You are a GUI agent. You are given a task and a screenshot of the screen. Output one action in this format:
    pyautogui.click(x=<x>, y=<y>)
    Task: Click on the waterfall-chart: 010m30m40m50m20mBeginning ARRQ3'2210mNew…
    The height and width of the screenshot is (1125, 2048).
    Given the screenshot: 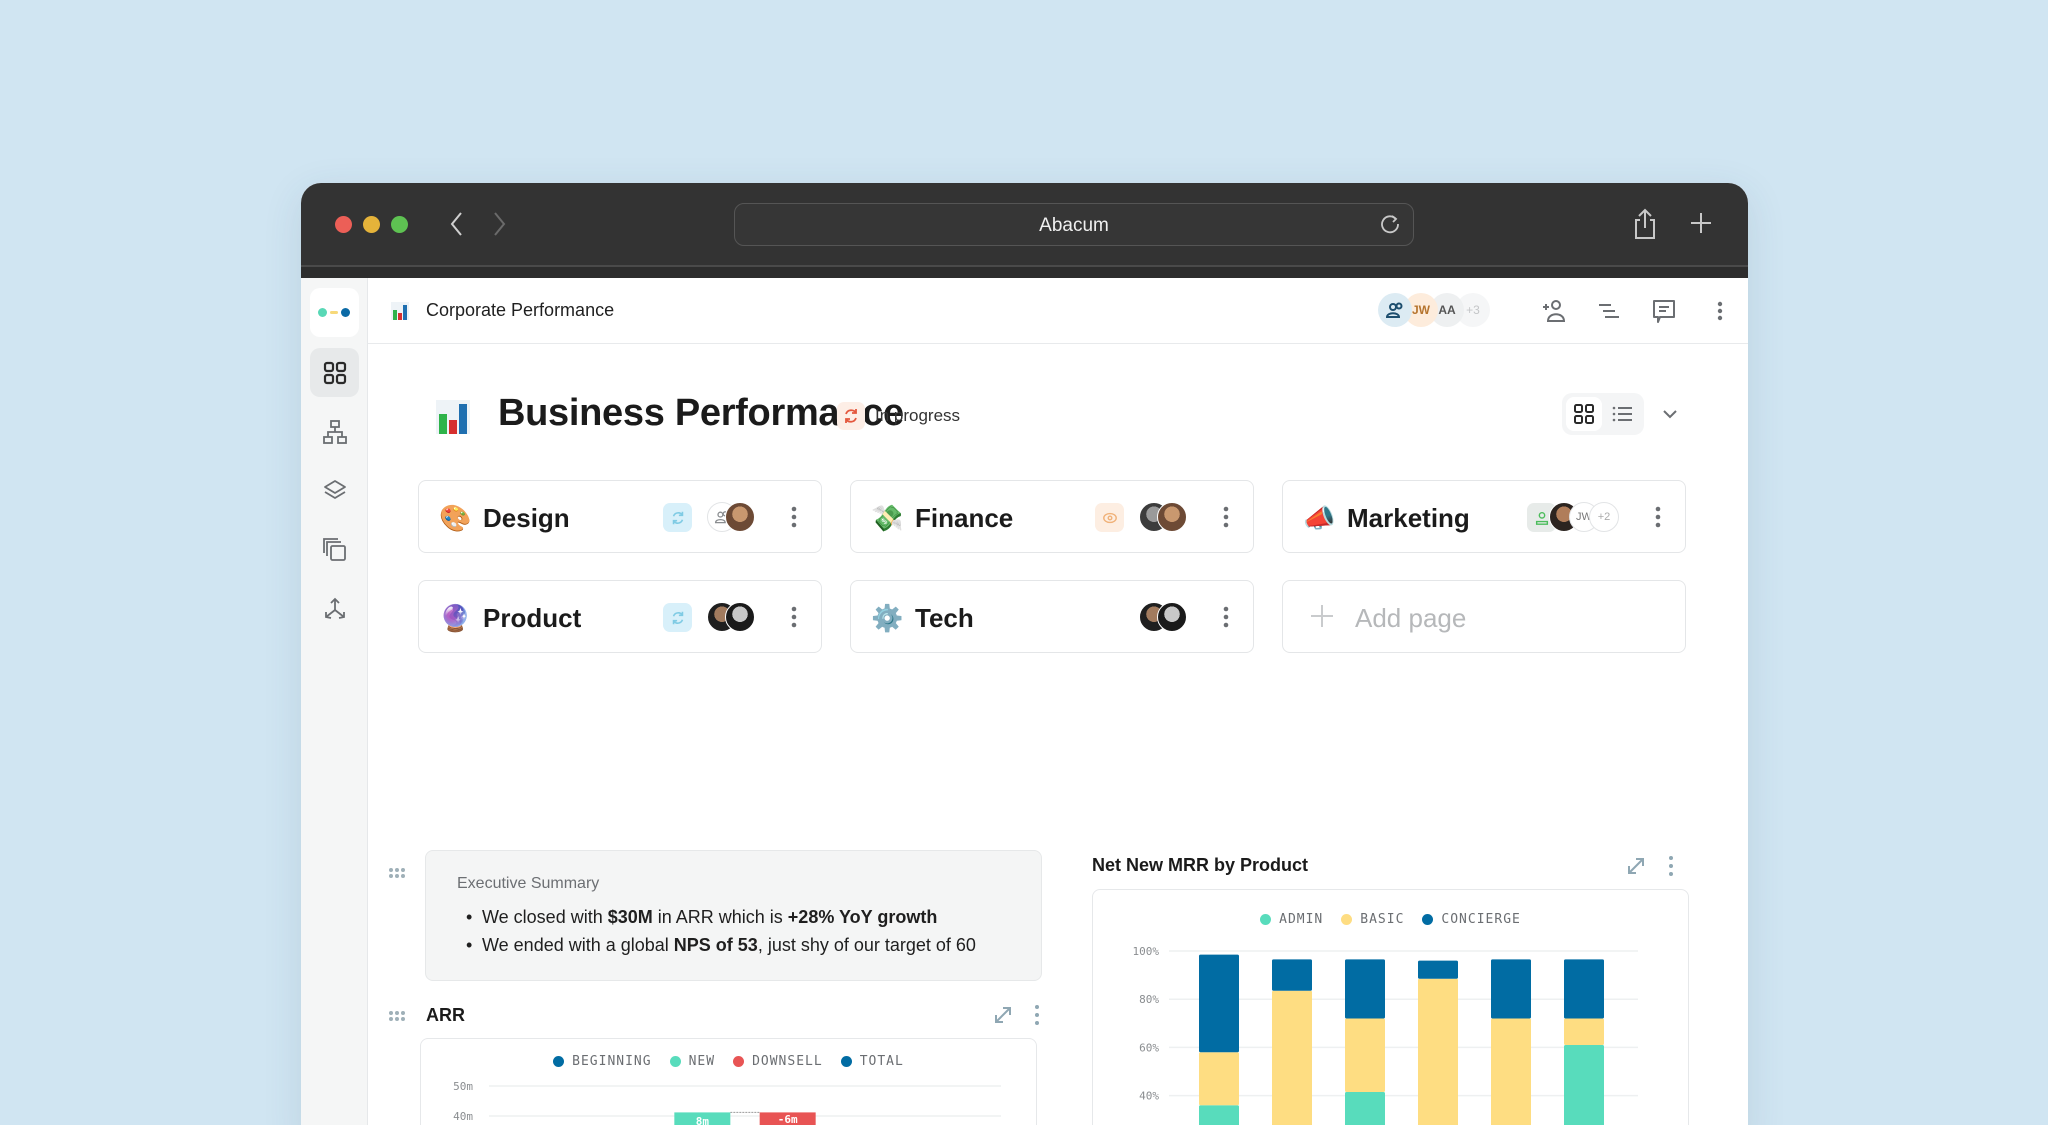 What is the action you would take?
    pyautogui.click(x=727, y=1102)
    